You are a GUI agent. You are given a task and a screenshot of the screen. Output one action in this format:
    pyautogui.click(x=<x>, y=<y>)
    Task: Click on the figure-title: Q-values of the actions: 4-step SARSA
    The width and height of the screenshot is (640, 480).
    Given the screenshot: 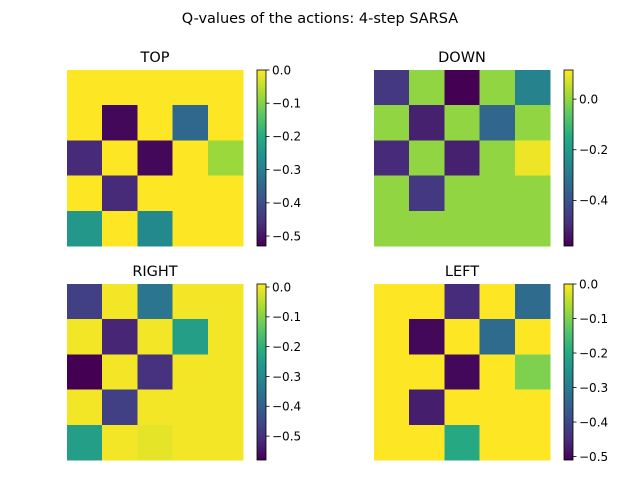 What is the action you would take?
    pyautogui.click(x=320, y=19)
    